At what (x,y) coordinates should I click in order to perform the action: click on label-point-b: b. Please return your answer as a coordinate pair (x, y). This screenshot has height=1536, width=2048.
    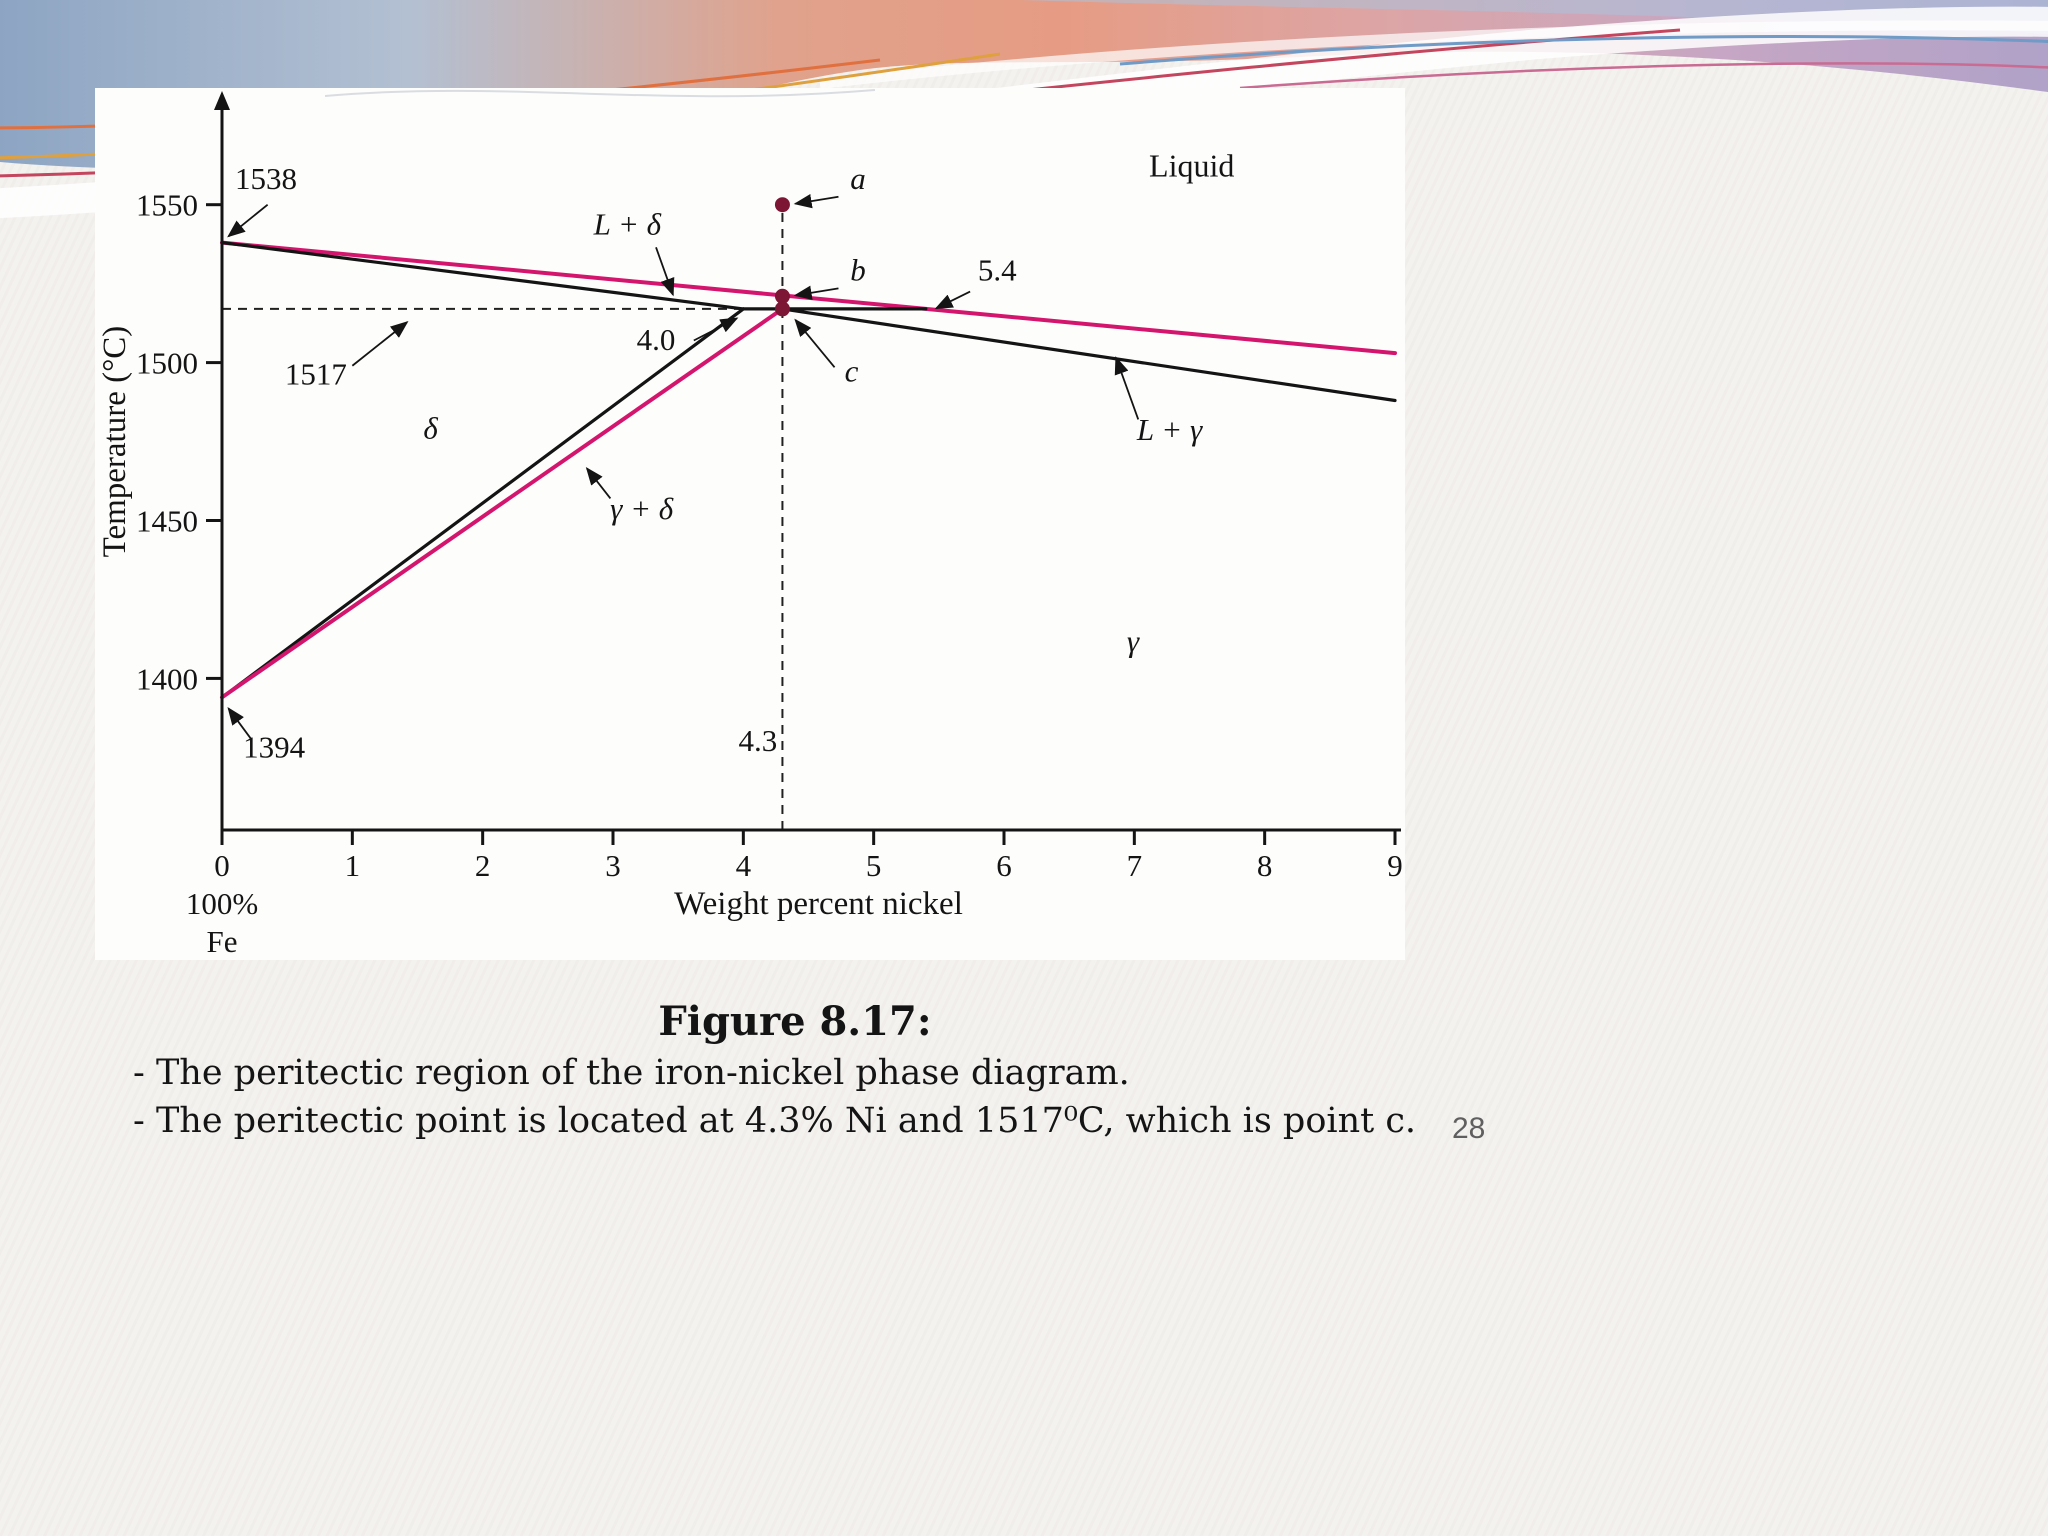
    Looking at the image, I should click on (858, 269).